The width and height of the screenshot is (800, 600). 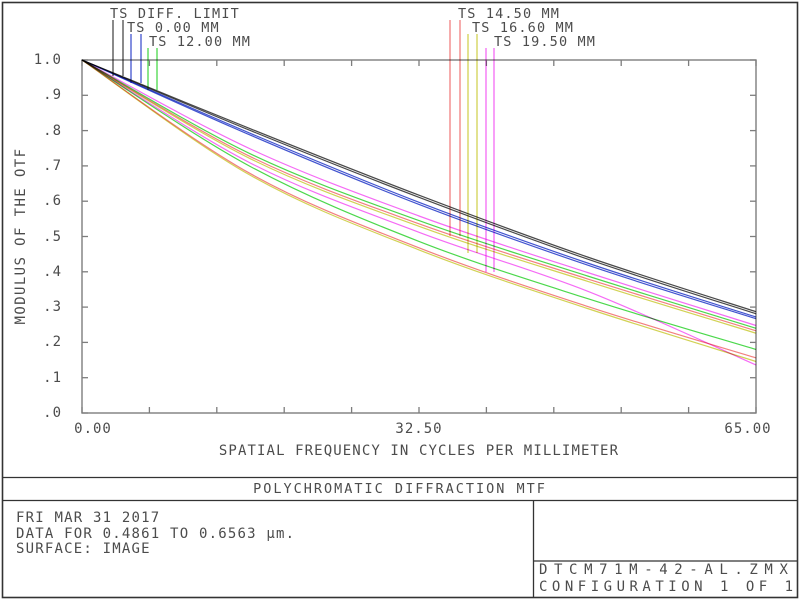 What do you see at coordinates (400, 489) in the screenshot?
I see `chart-title: POLYCHROMATIC DIFFRACTION MTF` at bounding box center [400, 489].